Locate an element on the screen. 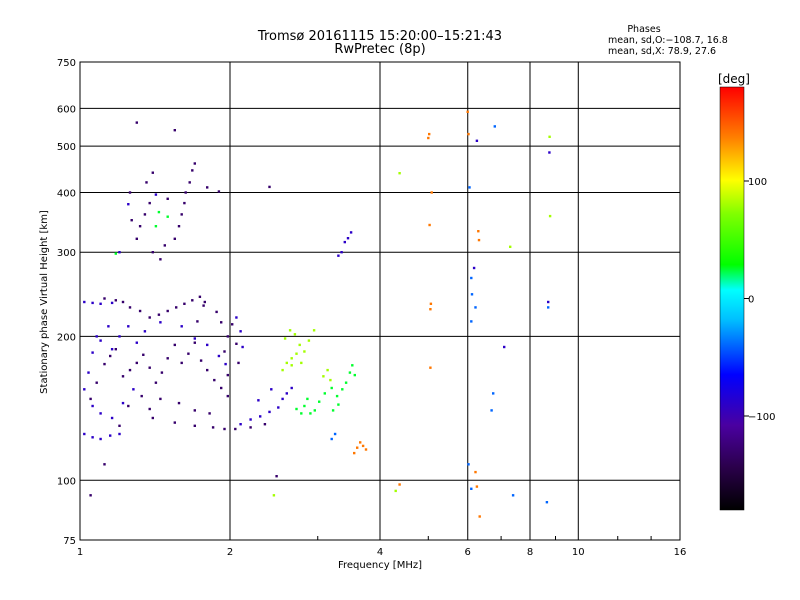  x-axis-label: Frequency [MHz] is located at coordinates (380, 565).